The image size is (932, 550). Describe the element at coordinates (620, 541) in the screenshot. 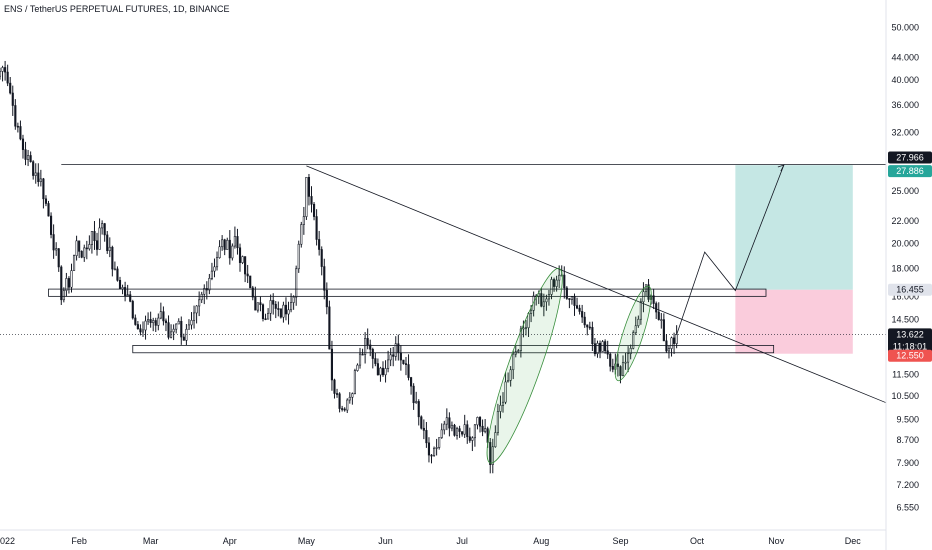

I see `x-tick-label: Sep` at that location.